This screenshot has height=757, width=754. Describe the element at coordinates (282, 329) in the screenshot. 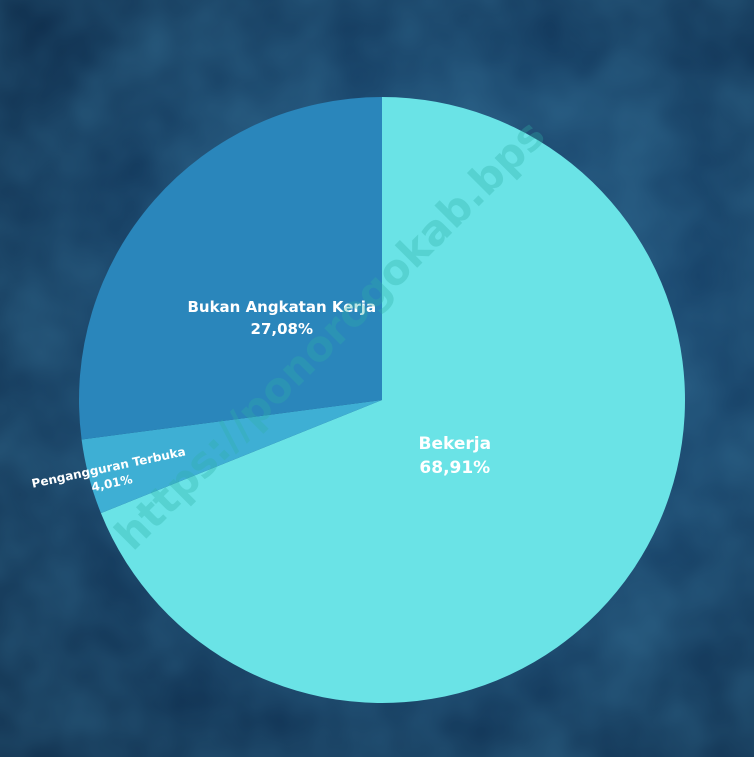

I see `slice-value-2: 27,08%` at that location.